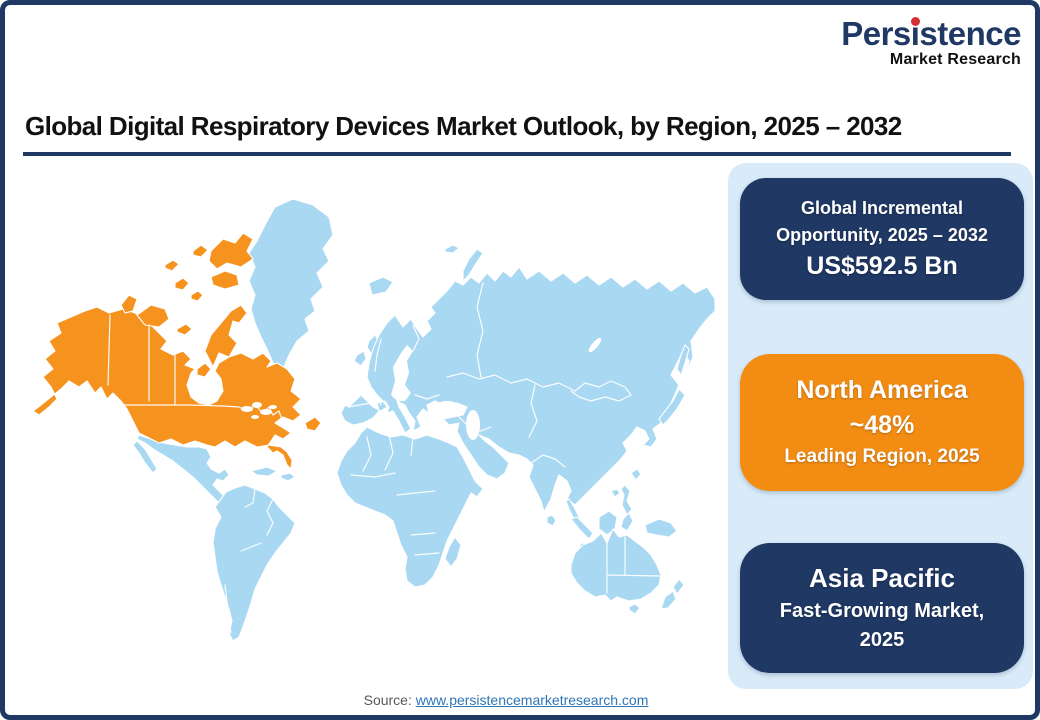 This screenshot has width=1040, height=720. Describe the element at coordinates (882, 578) in the screenshot. I see `asia-pacific-title: Asia Pacific` at that location.